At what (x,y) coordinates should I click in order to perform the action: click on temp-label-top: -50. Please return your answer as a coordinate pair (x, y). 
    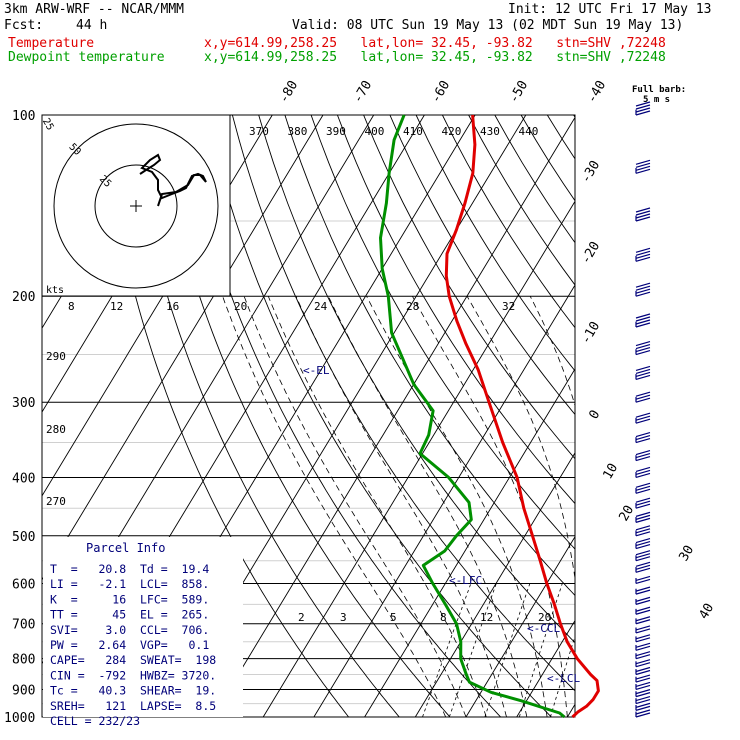
    Looking at the image, I should click on (518, 92).